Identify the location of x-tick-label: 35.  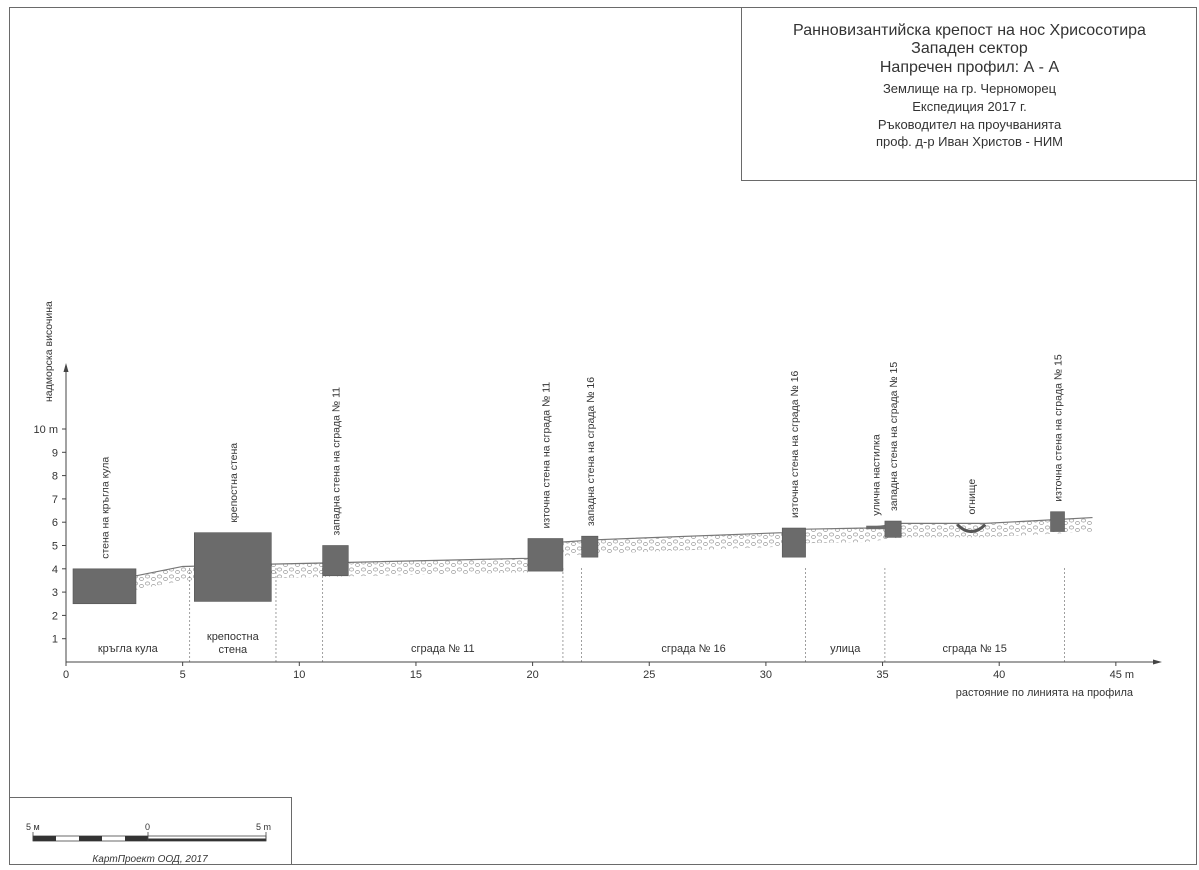
(882, 675).